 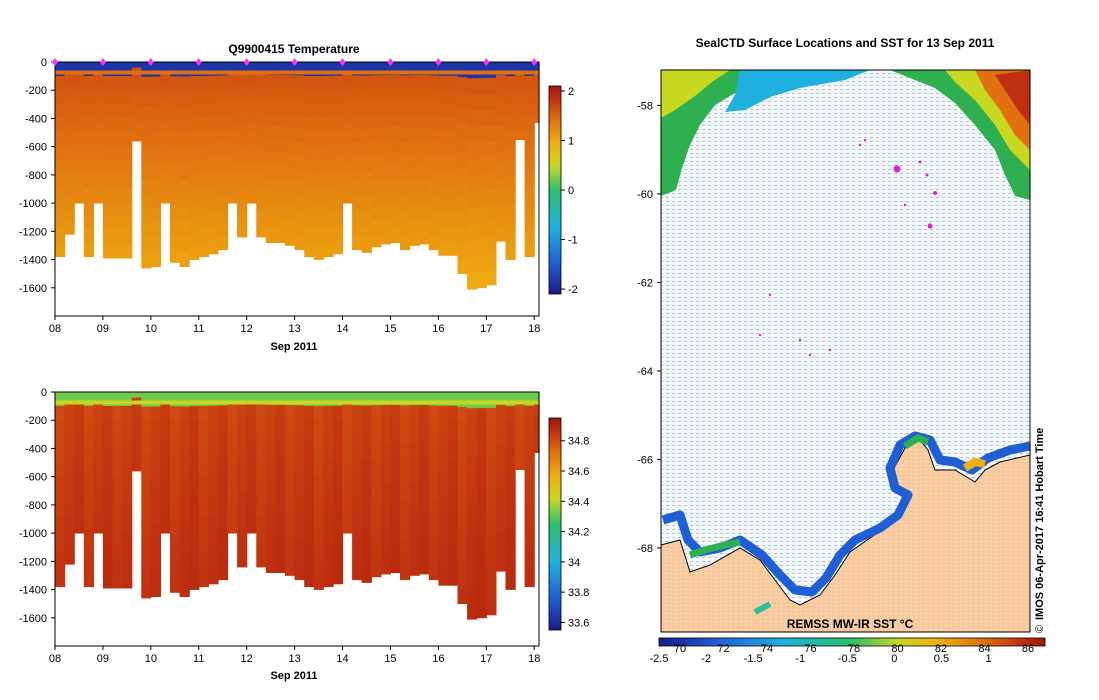 What do you see at coordinates (578, 533) in the screenshot?
I see `colorbar-tick-label: 34.2` at bounding box center [578, 533].